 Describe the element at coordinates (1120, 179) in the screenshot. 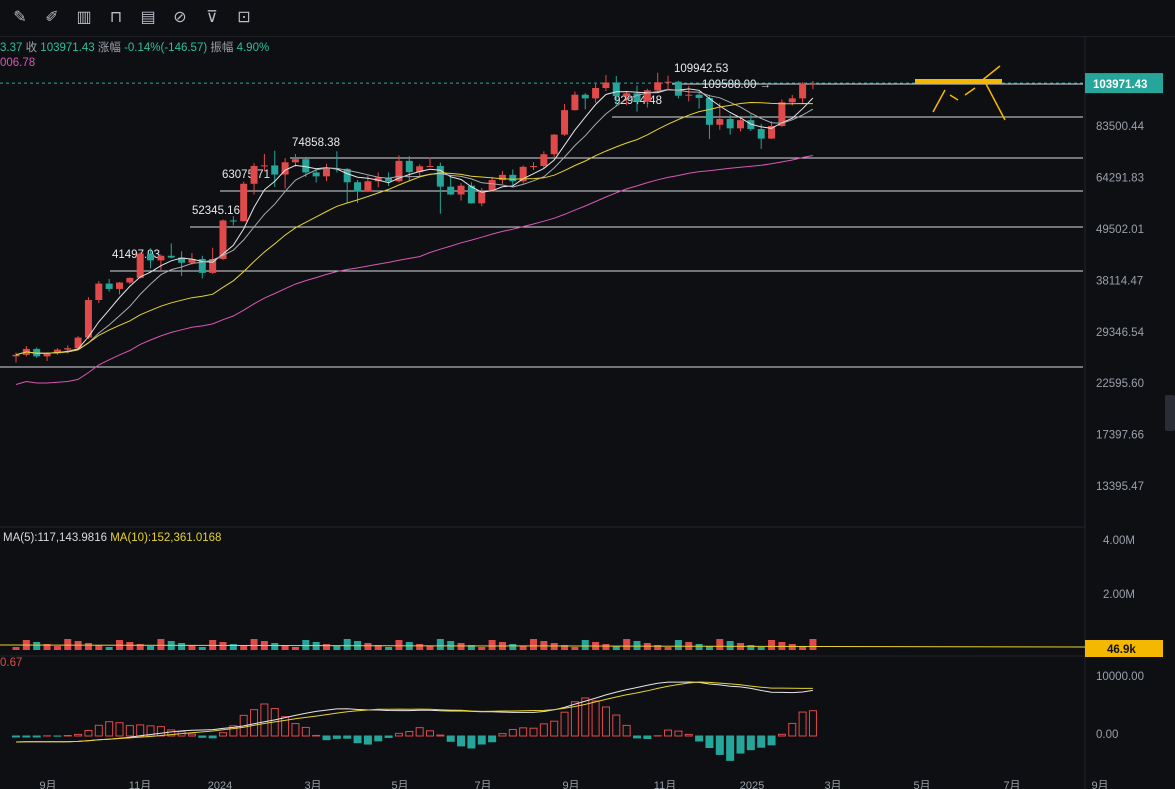

I see `price-axis-label: 64291.83` at that location.